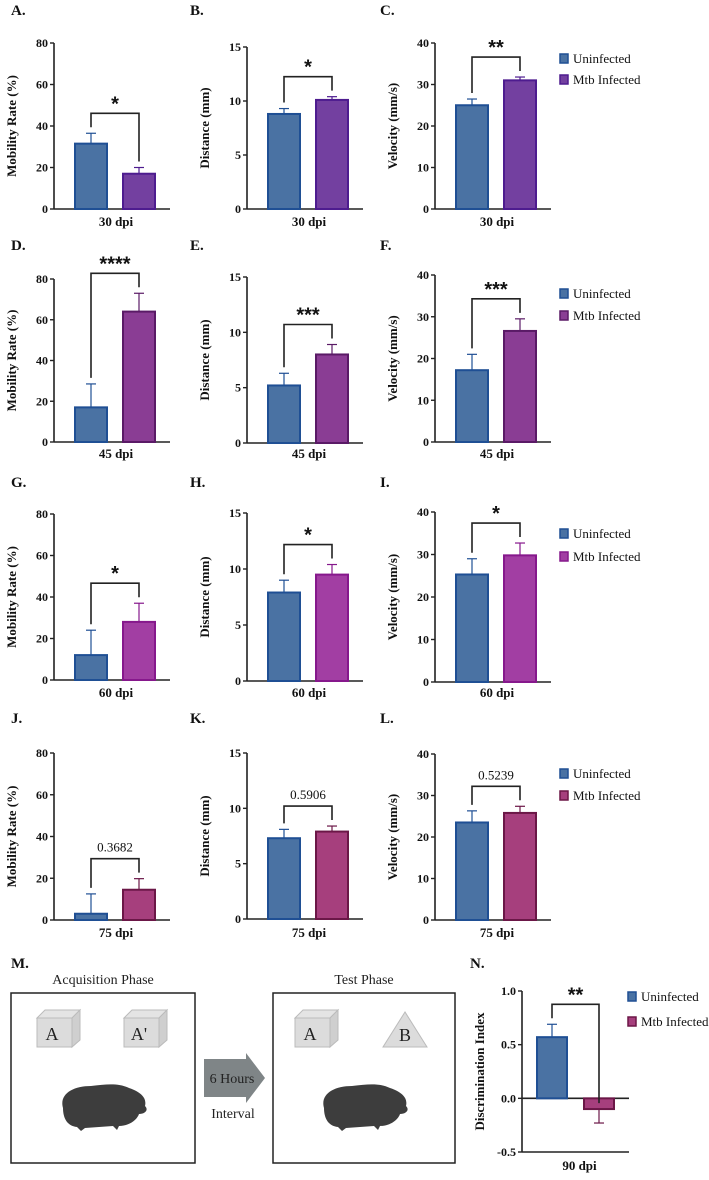 This screenshot has width=709, height=1180. What do you see at coordinates (42, 279) in the screenshot?
I see `y-tick-label: 80` at bounding box center [42, 279].